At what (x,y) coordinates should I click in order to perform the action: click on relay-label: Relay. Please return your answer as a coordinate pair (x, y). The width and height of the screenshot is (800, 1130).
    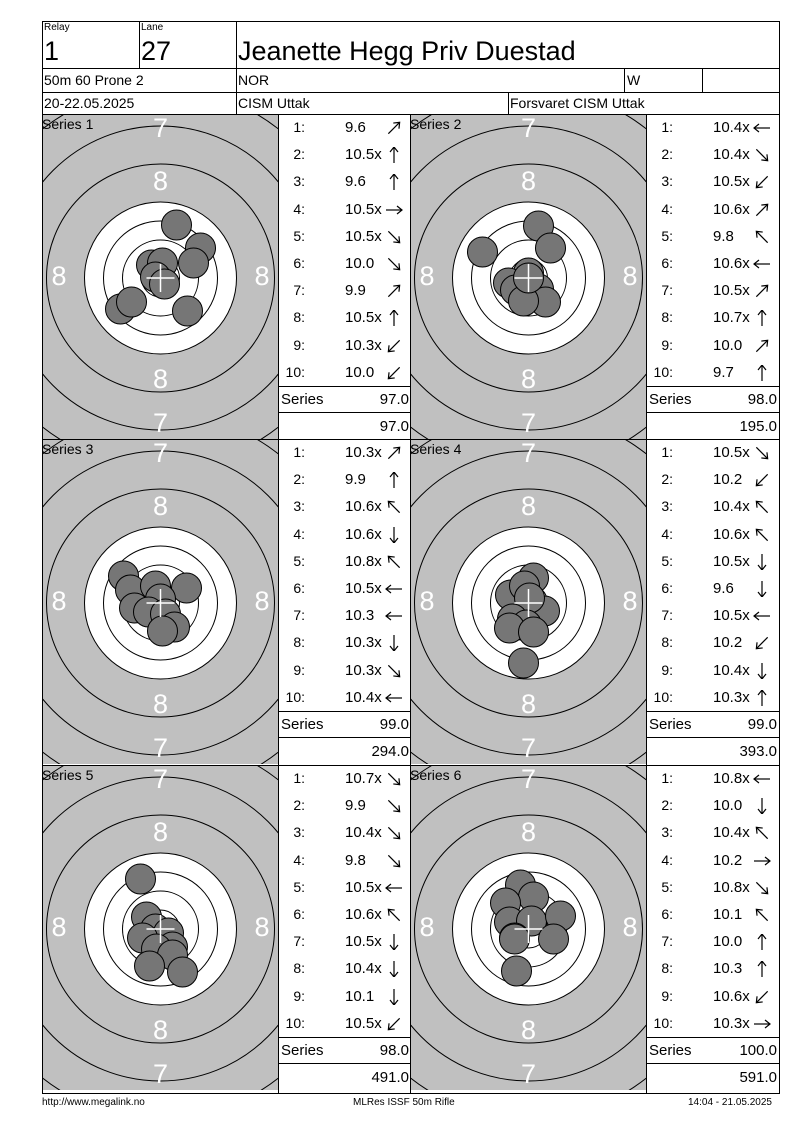
    Looking at the image, I should click on (57, 27).